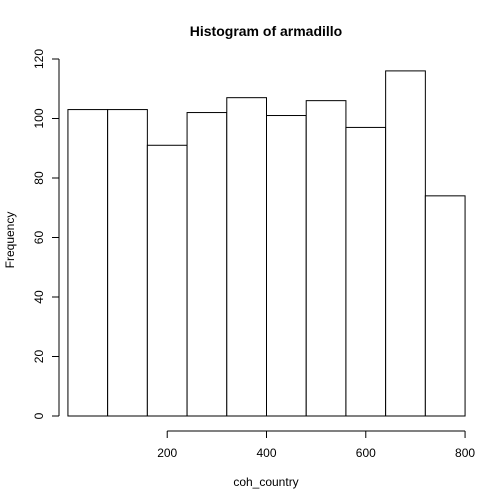 The image size is (504, 504). I want to click on y-tick-label: 80, so click(39, 178).